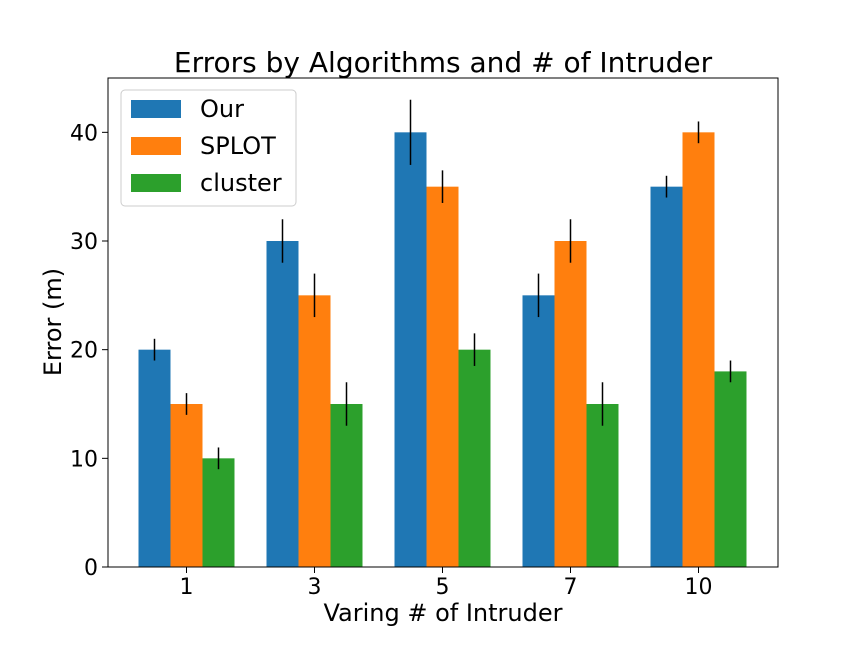 The image size is (864, 648). What do you see at coordinates (443, 587) in the screenshot?
I see `x-tick-label: 5` at bounding box center [443, 587].